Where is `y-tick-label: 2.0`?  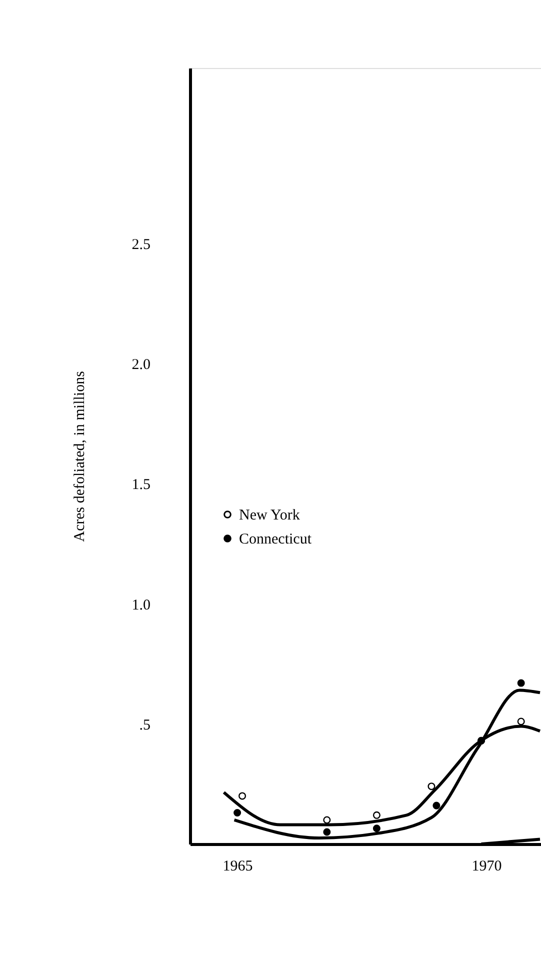
y-tick-label: 2.0 is located at coordinates (141, 365).